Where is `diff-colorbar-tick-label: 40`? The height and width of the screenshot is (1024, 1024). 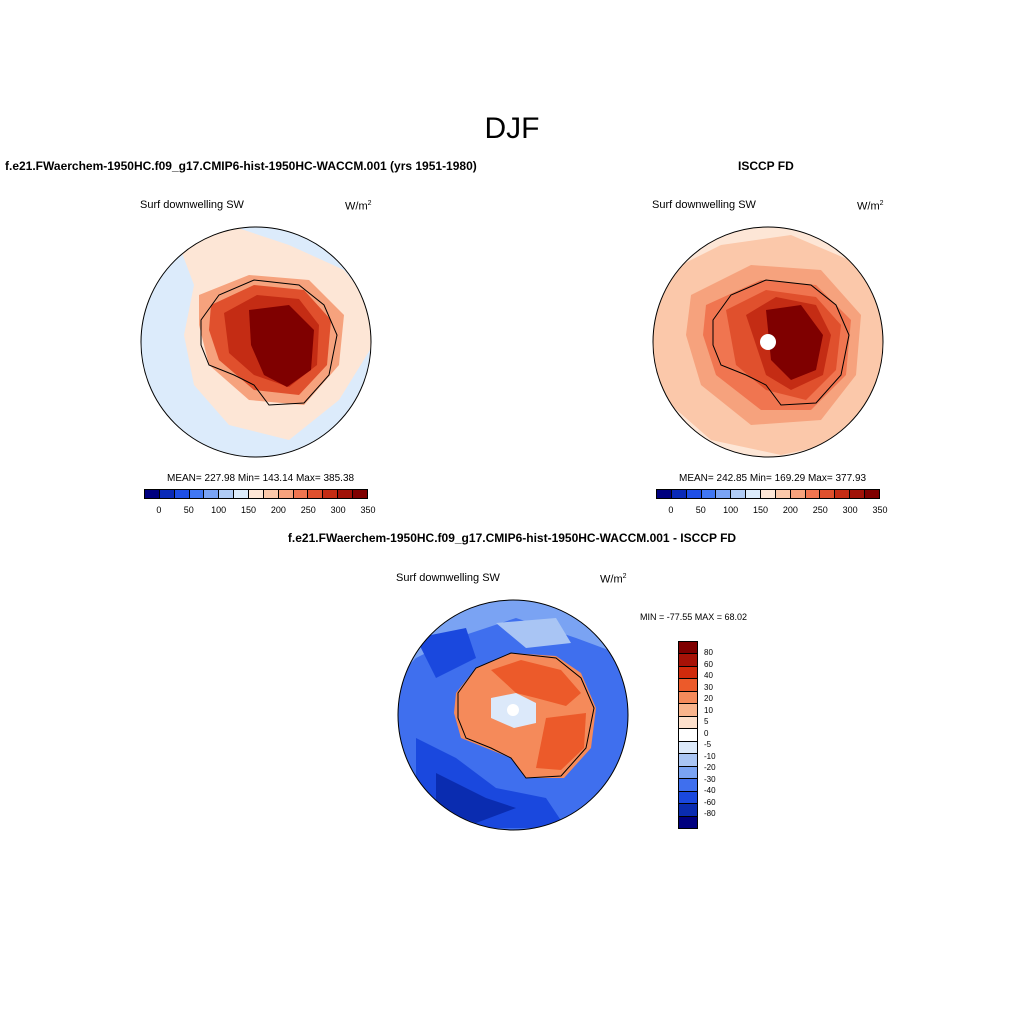
diff-colorbar-tick-label: 40 is located at coordinates (708, 675).